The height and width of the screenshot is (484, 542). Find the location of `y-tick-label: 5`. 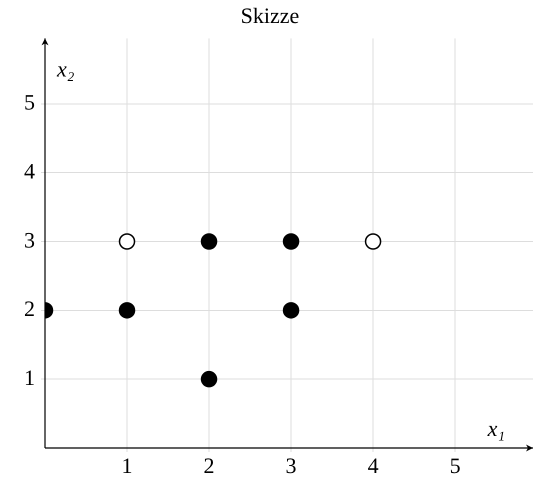

y-tick-label: 5 is located at coordinates (29, 102).